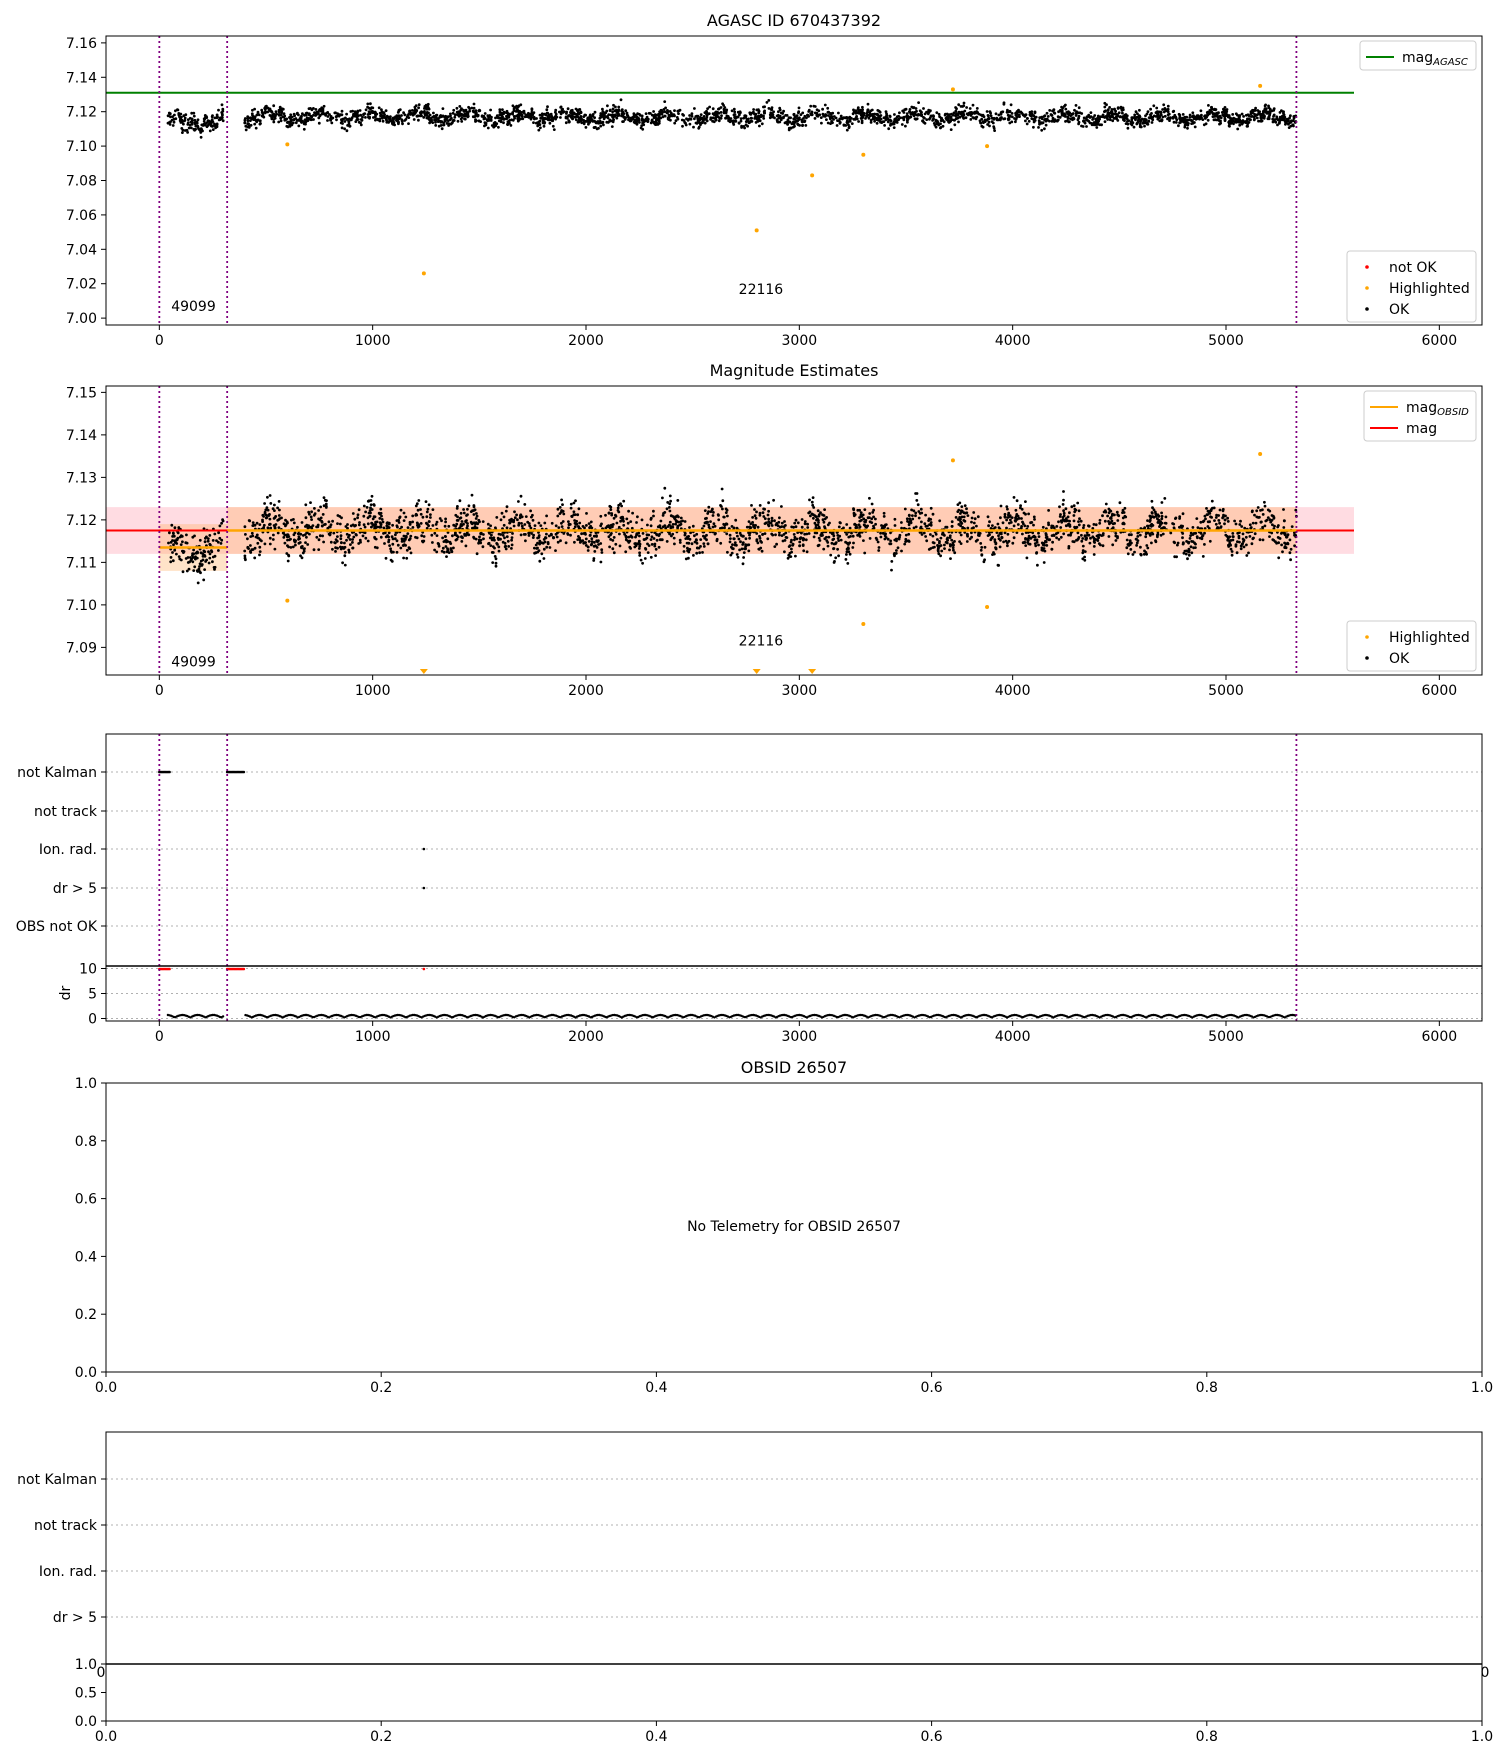 The image size is (1500, 1750). Describe the element at coordinates (586, 341) in the screenshot. I see `panel1-xtick-label: 2000` at that location.